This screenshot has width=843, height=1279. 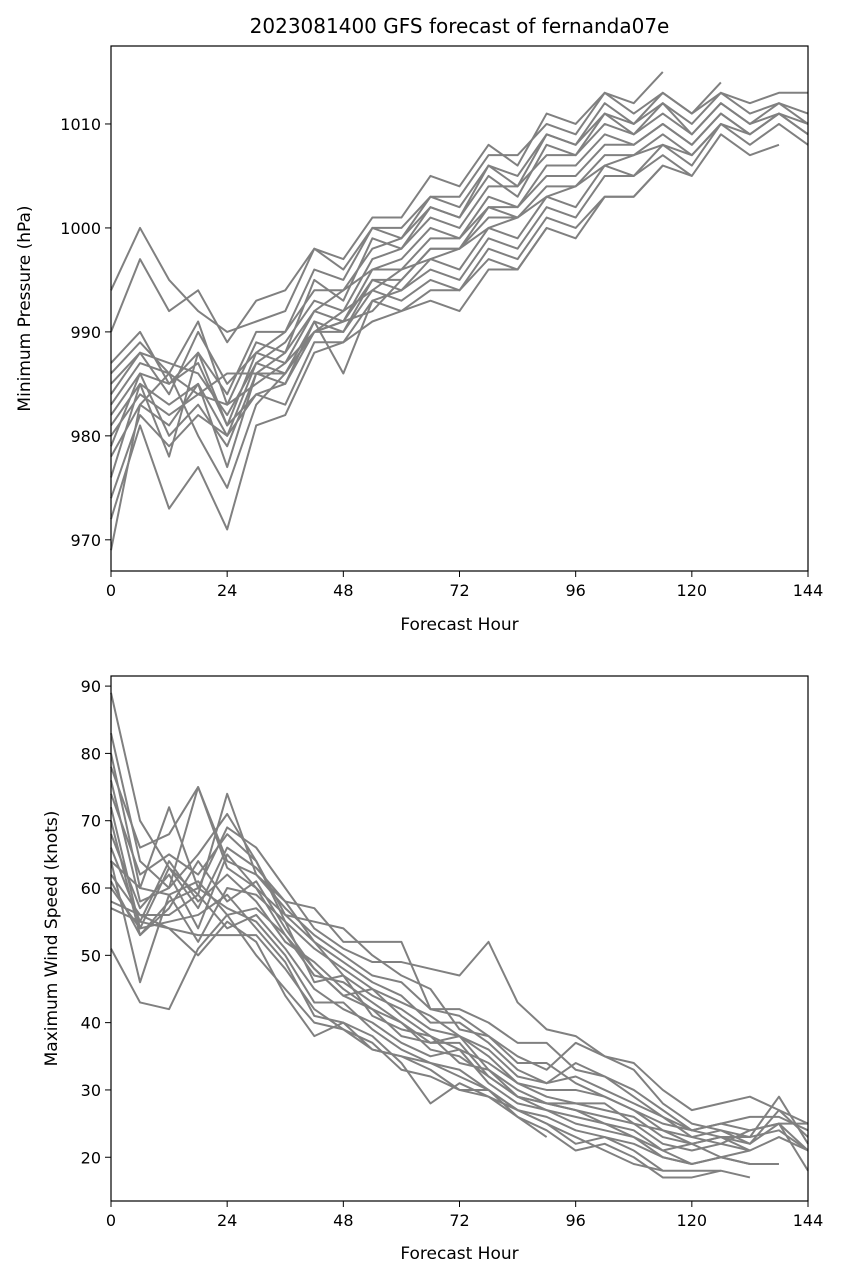 I want to click on y-tick-label: 70, so click(x=91, y=821).